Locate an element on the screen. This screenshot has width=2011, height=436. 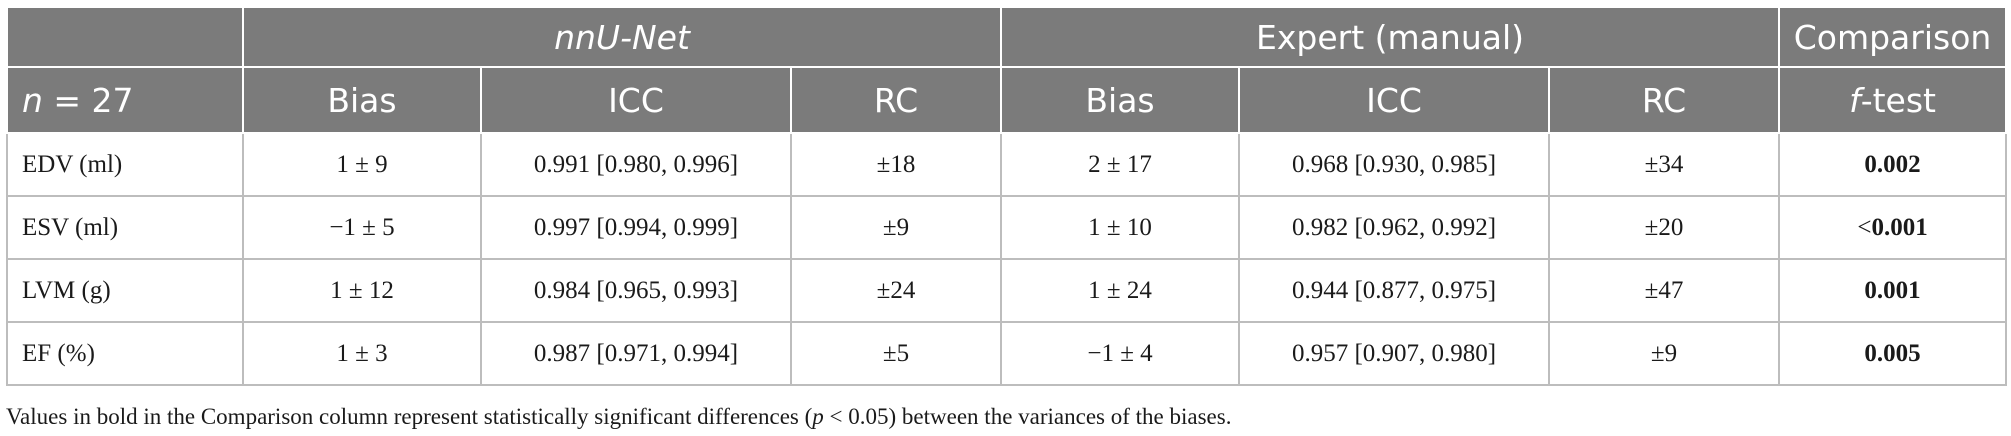
cell-bias-expert: 1 ± 10 is located at coordinates (1120, 227).